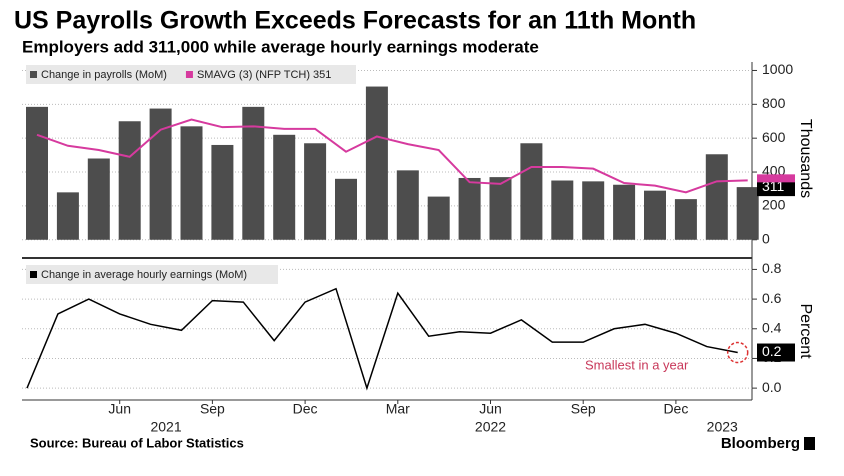 This screenshot has height=476, width=844. Describe the element at coordinates (637, 364) in the screenshot. I see `annotation: Smallest in a year` at that location.